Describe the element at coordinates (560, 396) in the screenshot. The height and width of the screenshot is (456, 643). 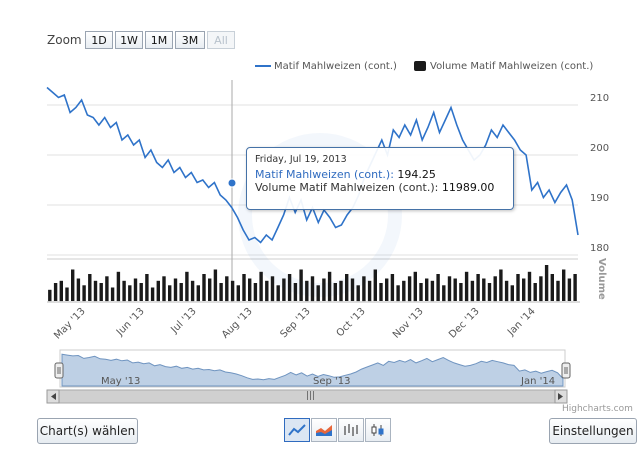
I see `arrow-right-icon` at that location.